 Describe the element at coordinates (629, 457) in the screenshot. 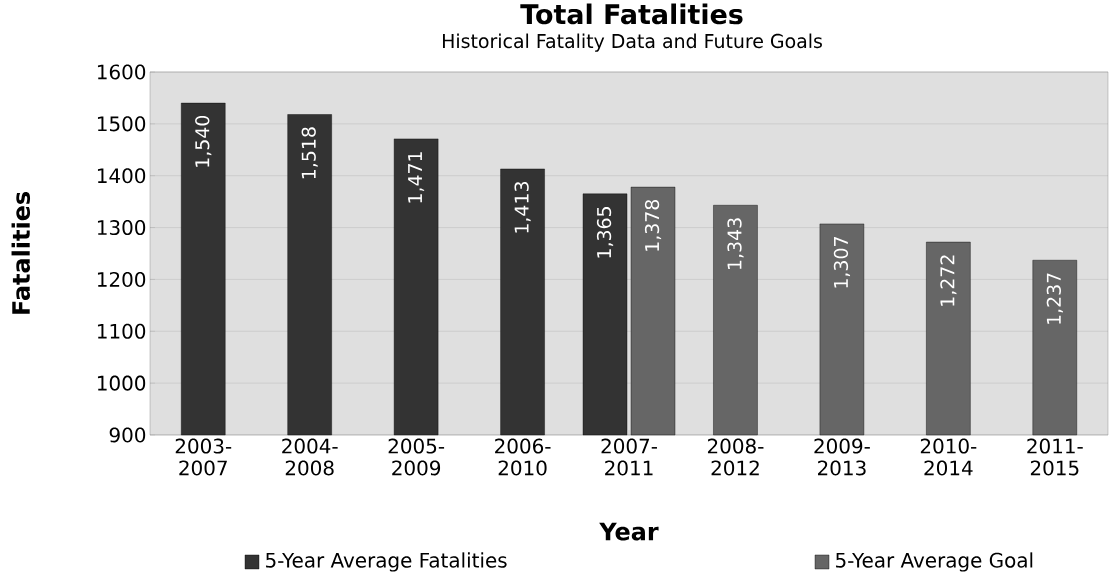

I see `x-tick-label: 2007-2011` at that location.